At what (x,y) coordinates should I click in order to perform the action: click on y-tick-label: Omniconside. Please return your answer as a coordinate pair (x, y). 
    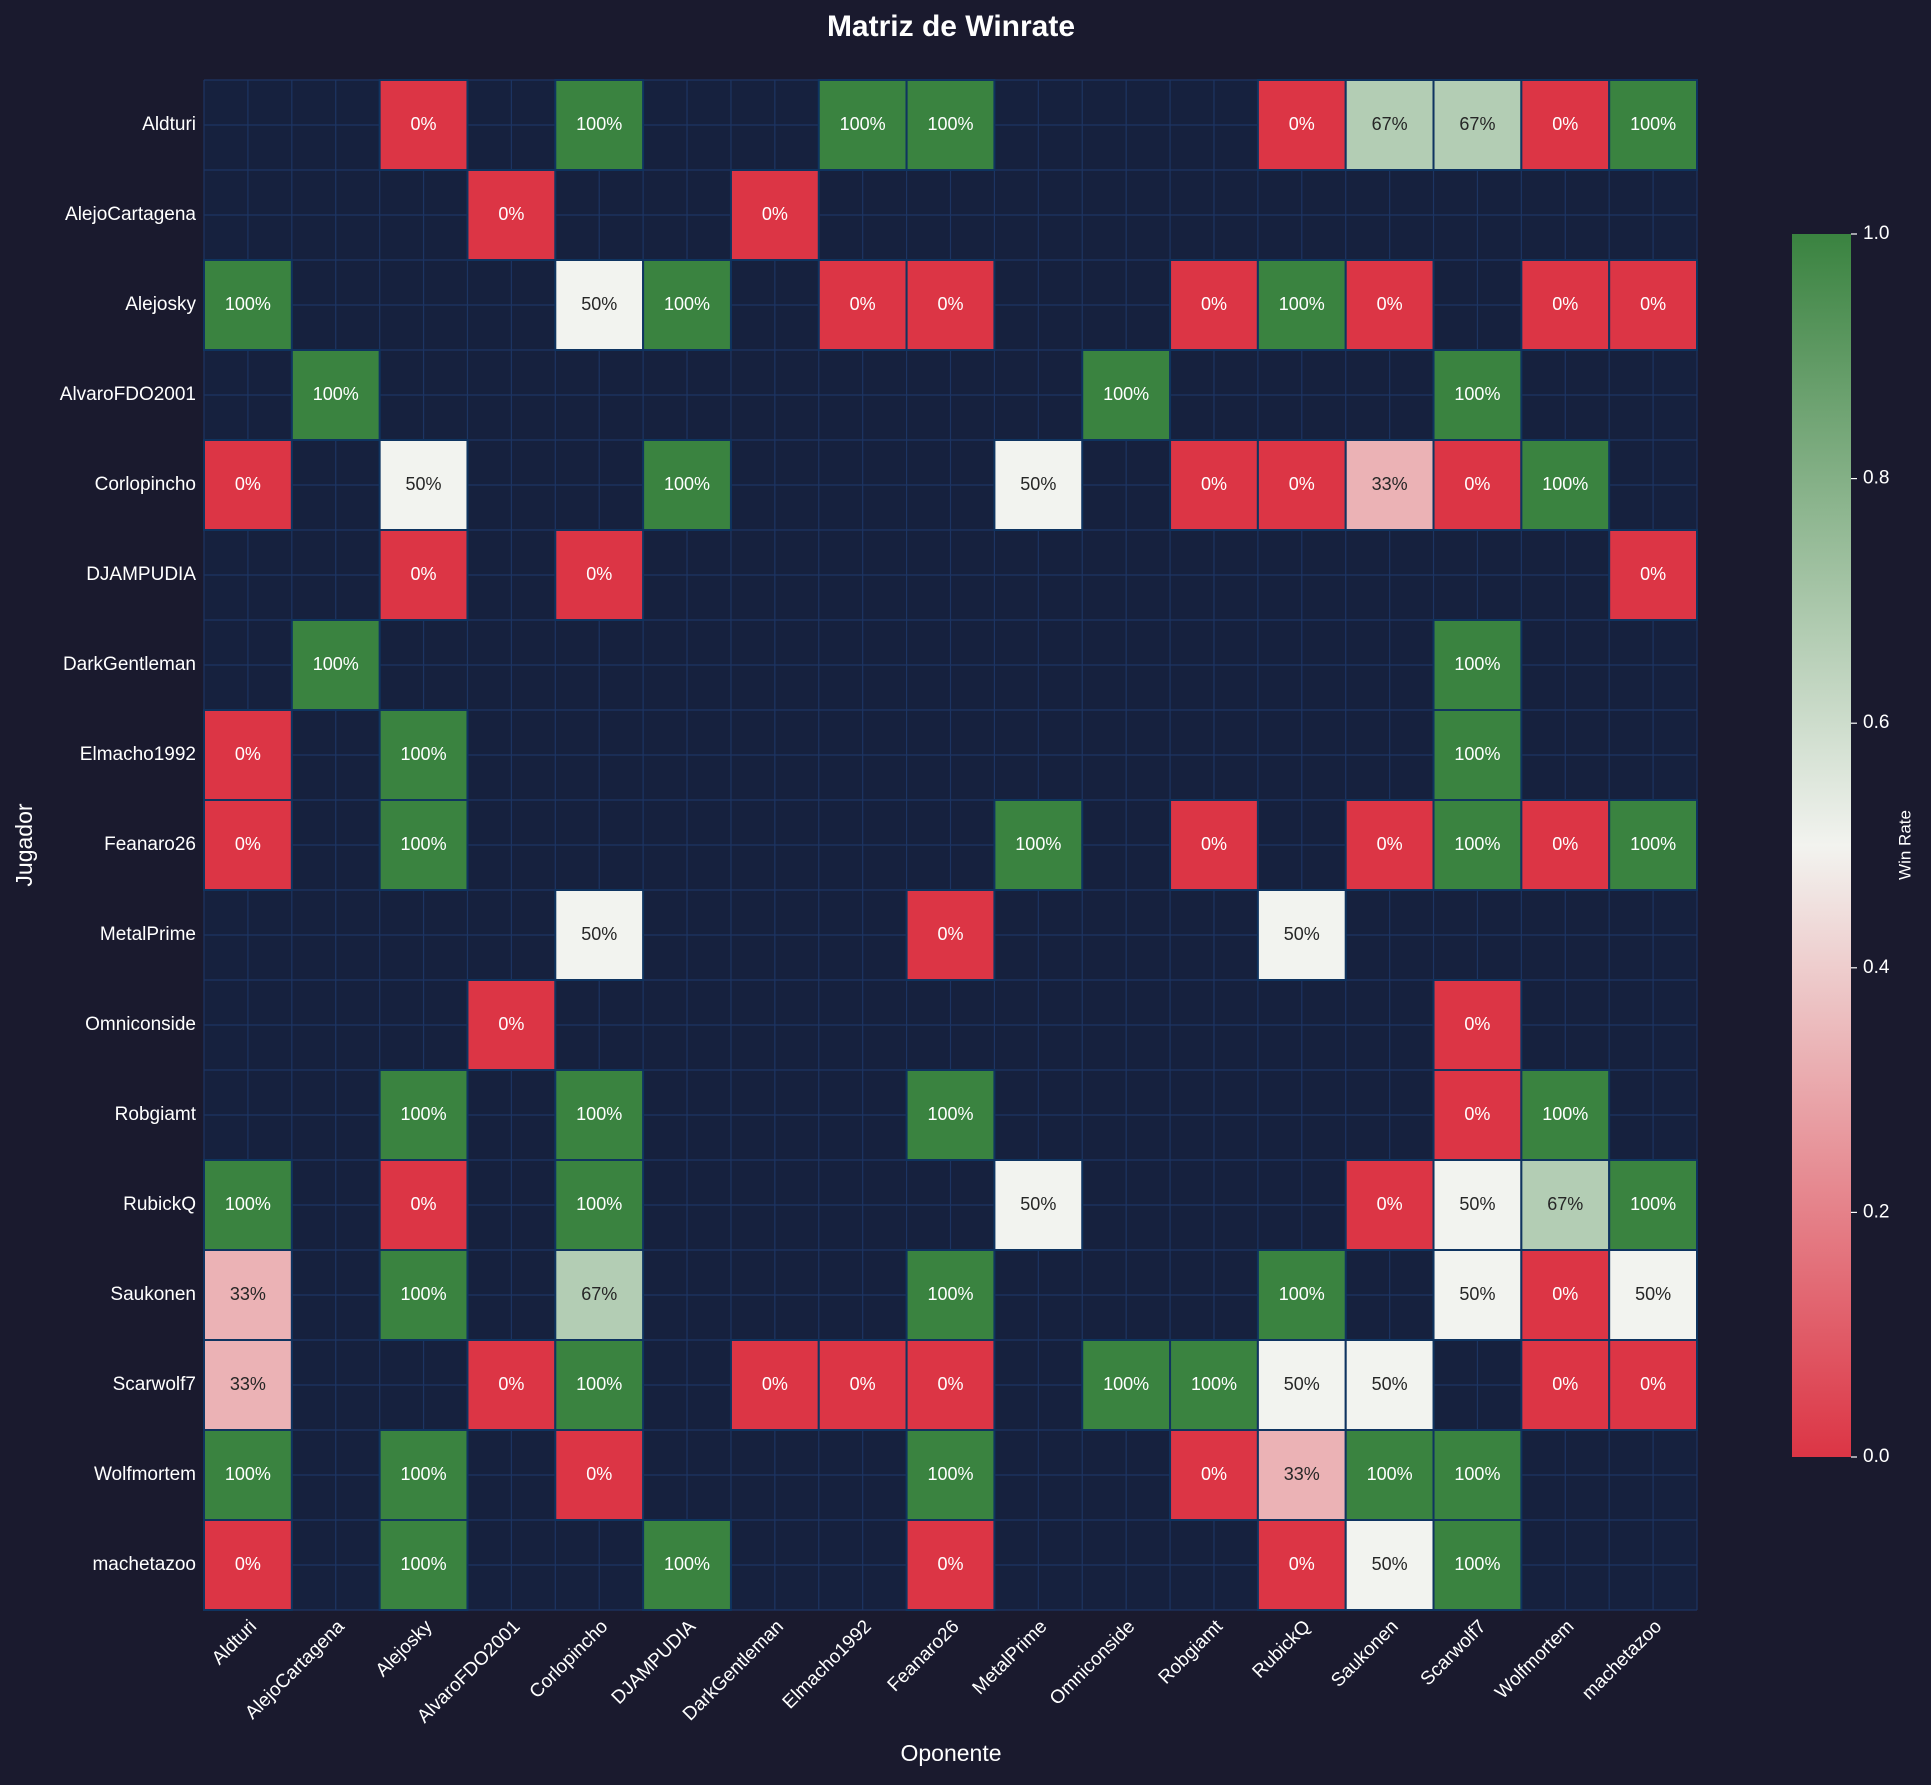
    Looking at the image, I should click on (140, 1024).